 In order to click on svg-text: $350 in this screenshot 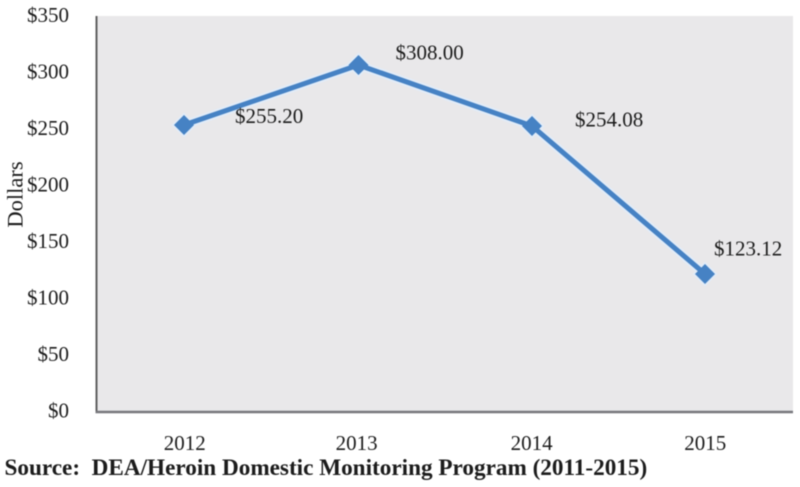, I will do `click(48, 15)`.